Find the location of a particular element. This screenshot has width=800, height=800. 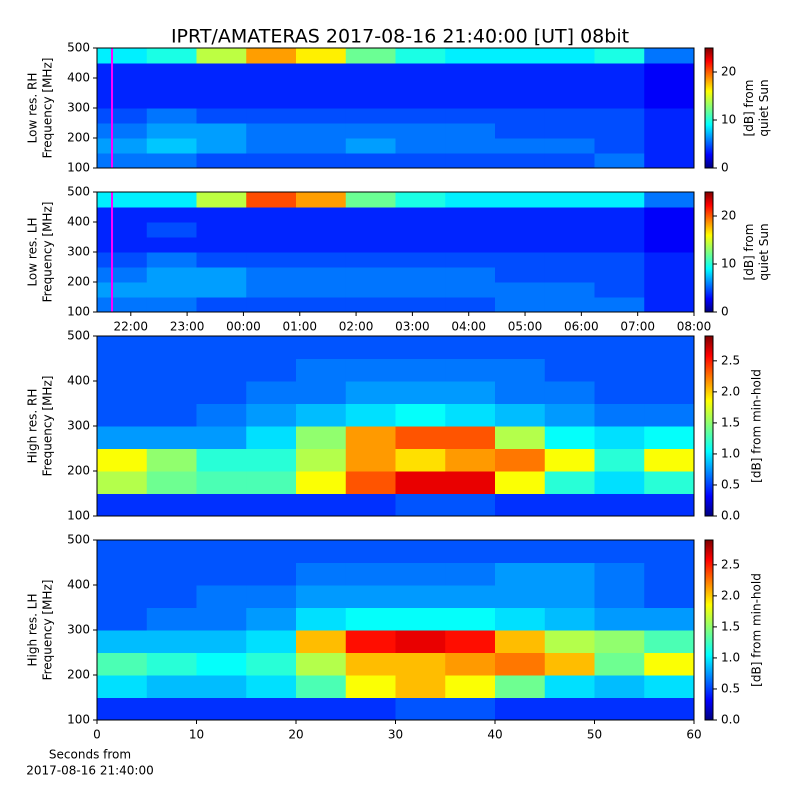

colorbar is located at coordinates (709, 630).